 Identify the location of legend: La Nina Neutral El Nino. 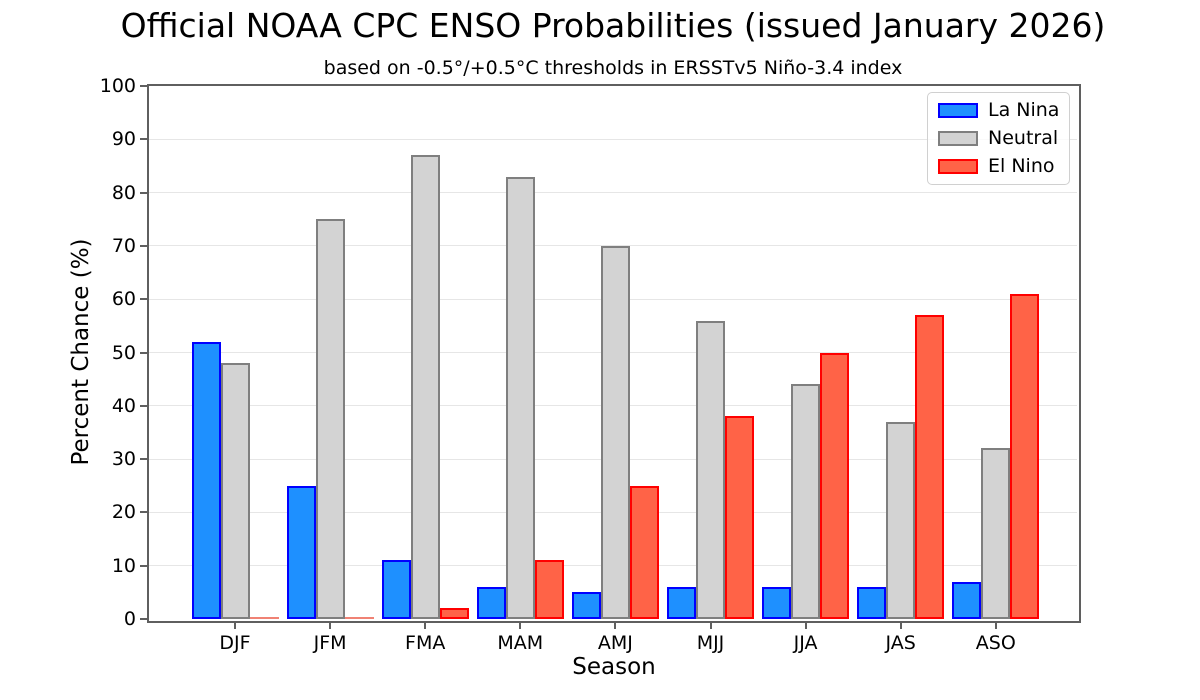
(998, 138).